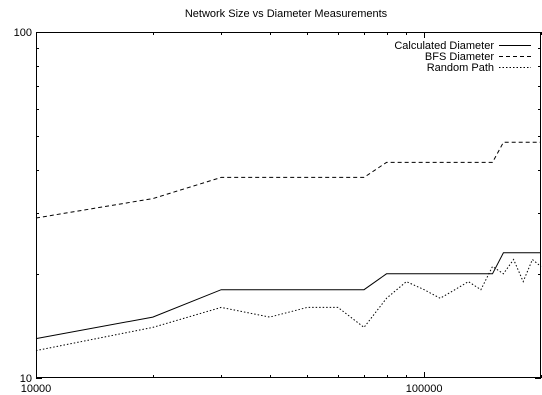  What do you see at coordinates (26, 379) in the screenshot?
I see `y-tick-label: 10` at bounding box center [26, 379].